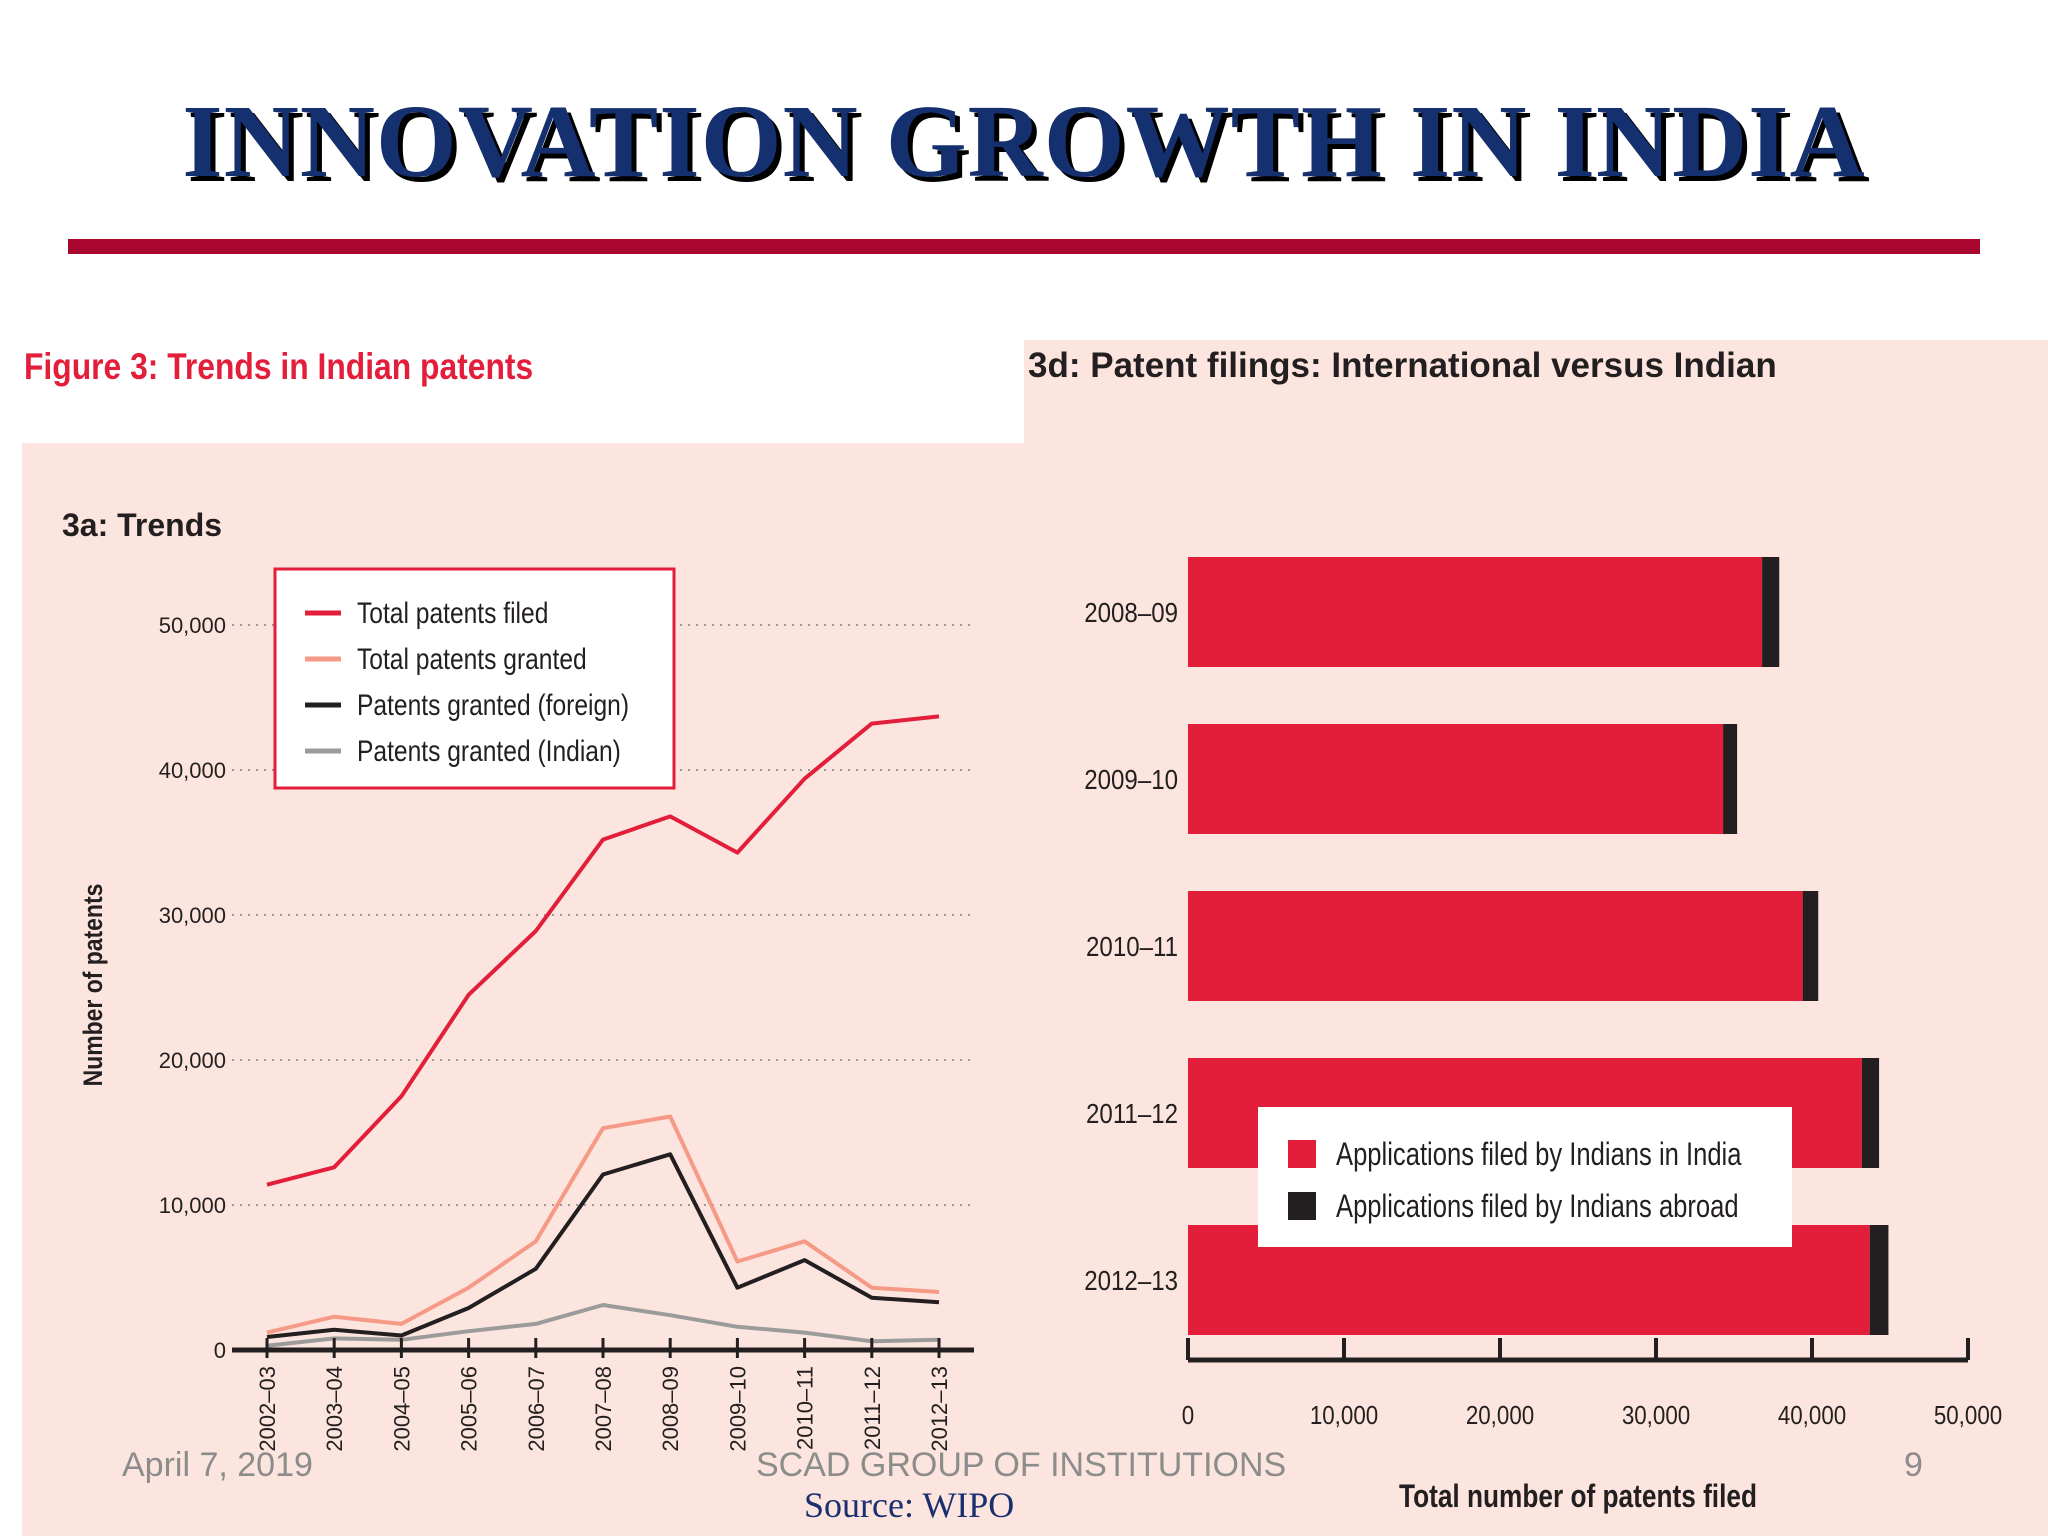 Image resolution: width=2048 pixels, height=1536 pixels. What do you see at coordinates (1539, 1154) in the screenshot?
I see `legend-label: Applications filed by Indians in India` at bounding box center [1539, 1154].